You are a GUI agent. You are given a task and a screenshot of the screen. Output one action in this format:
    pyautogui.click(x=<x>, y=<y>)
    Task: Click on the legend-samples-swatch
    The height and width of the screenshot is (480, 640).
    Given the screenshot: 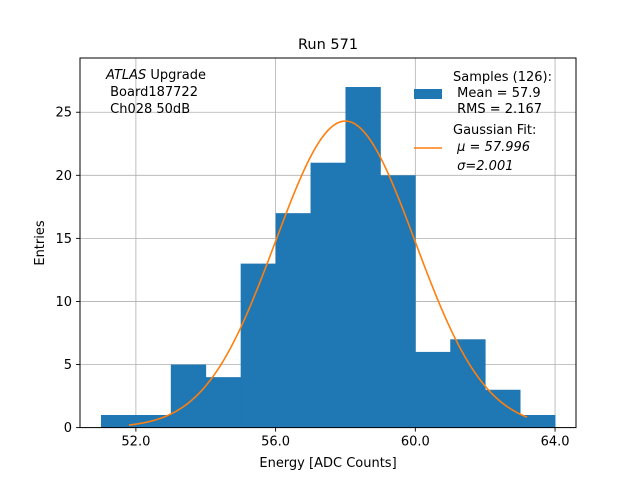 What is the action you would take?
    pyautogui.click(x=428, y=94)
    